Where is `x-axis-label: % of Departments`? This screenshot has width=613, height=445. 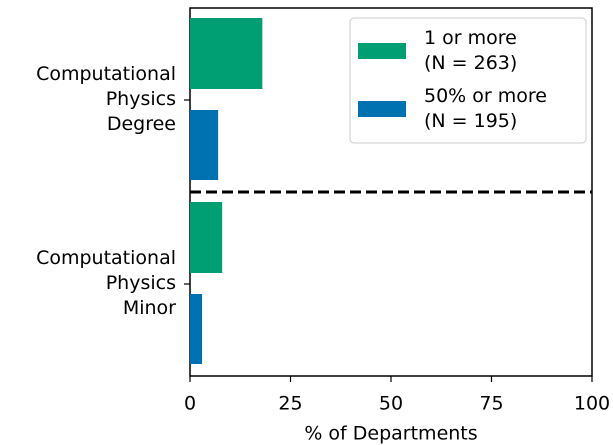
x-axis-label: % of Departments is located at coordinates (390, 434).